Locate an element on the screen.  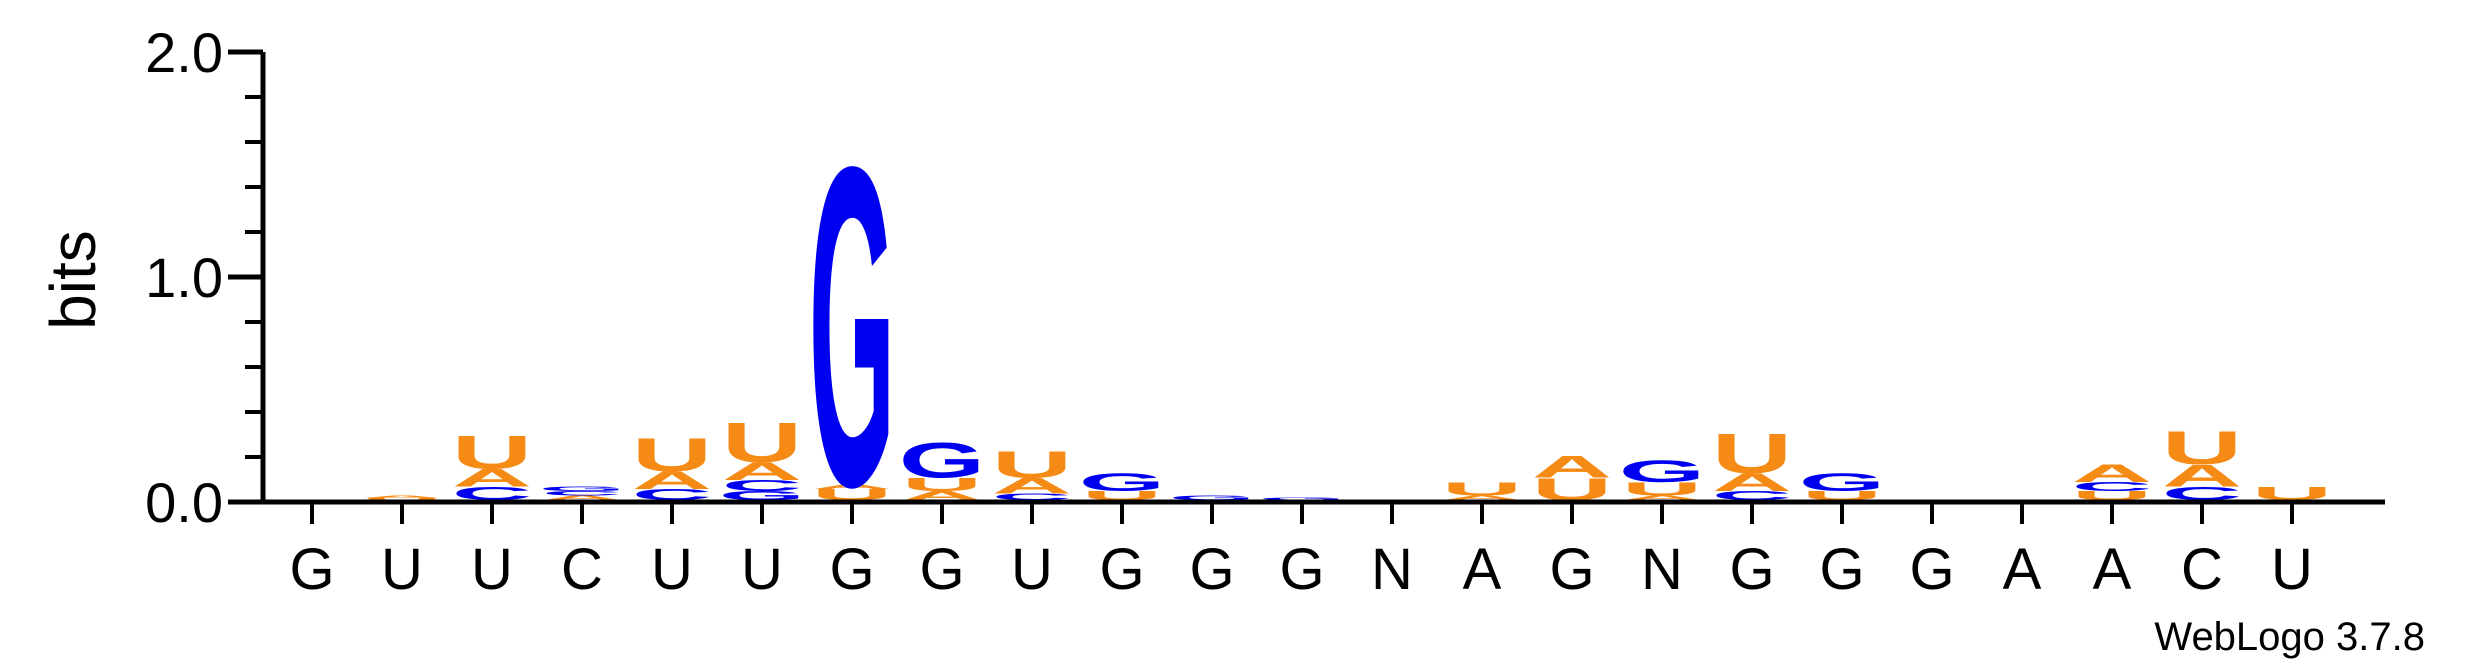
y-tick-label: 0.0 is located at coordinates (184, 502).